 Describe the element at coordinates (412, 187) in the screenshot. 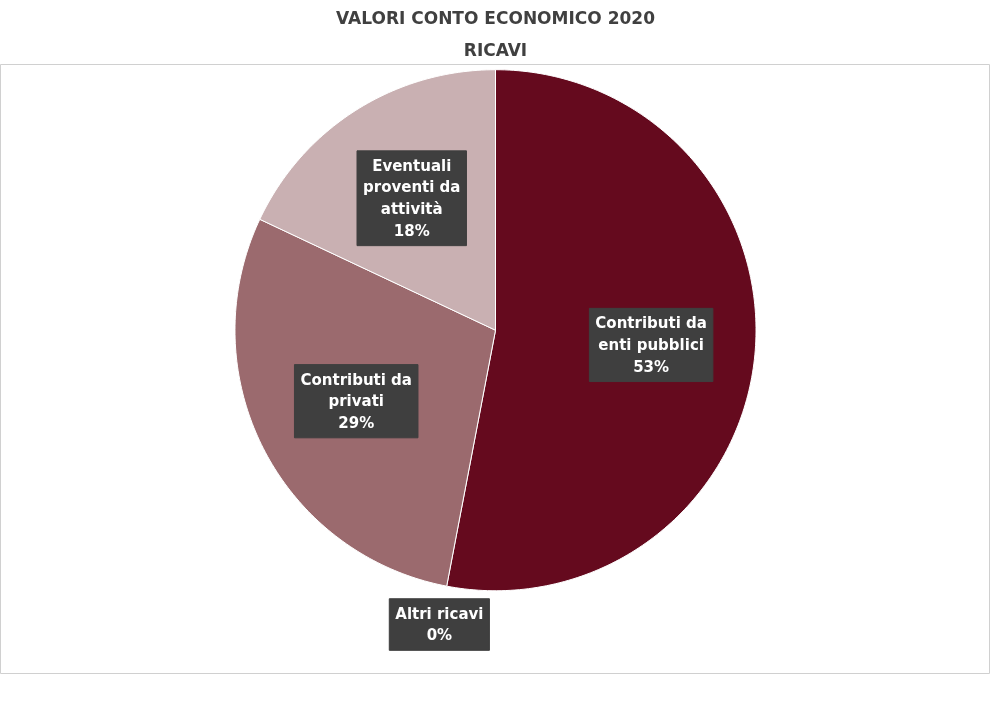

I see `slice-label: Eventuali proventi da attività` at that location.